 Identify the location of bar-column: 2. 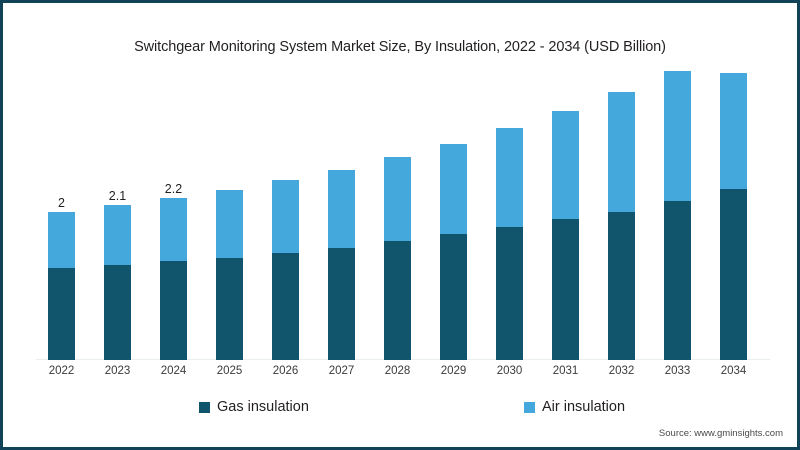
(61, 278).